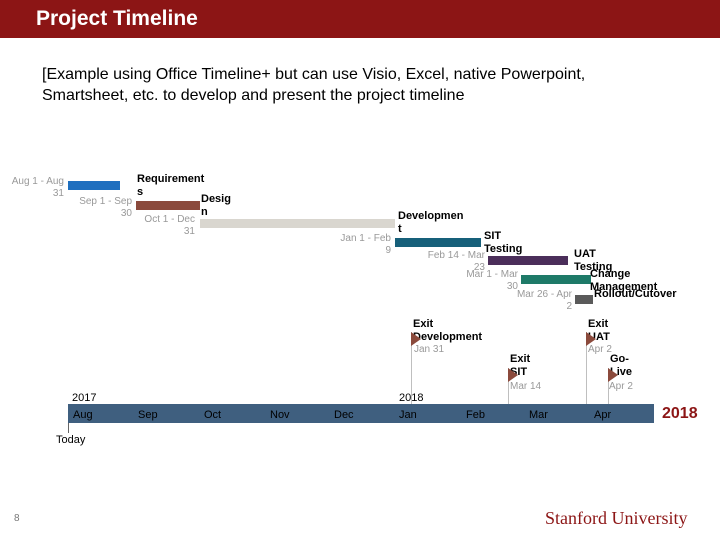 The width and height of the screenshot is (720, 540). I want to click on end-year-label: 2018, so click(680, 413).